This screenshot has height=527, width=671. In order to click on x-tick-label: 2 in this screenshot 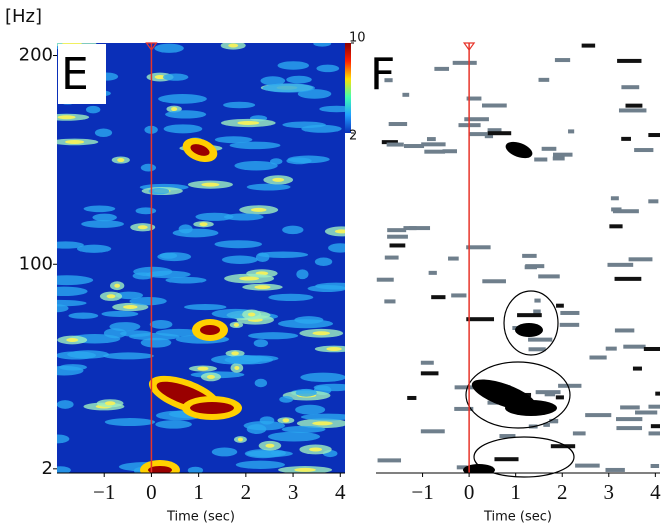, I will do `click(246, 492)`.